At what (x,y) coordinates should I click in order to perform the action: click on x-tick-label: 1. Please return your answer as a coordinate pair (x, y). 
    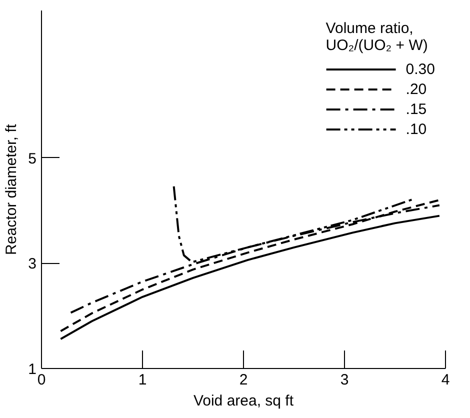
    Looking at the image, I should click on (142, 380).